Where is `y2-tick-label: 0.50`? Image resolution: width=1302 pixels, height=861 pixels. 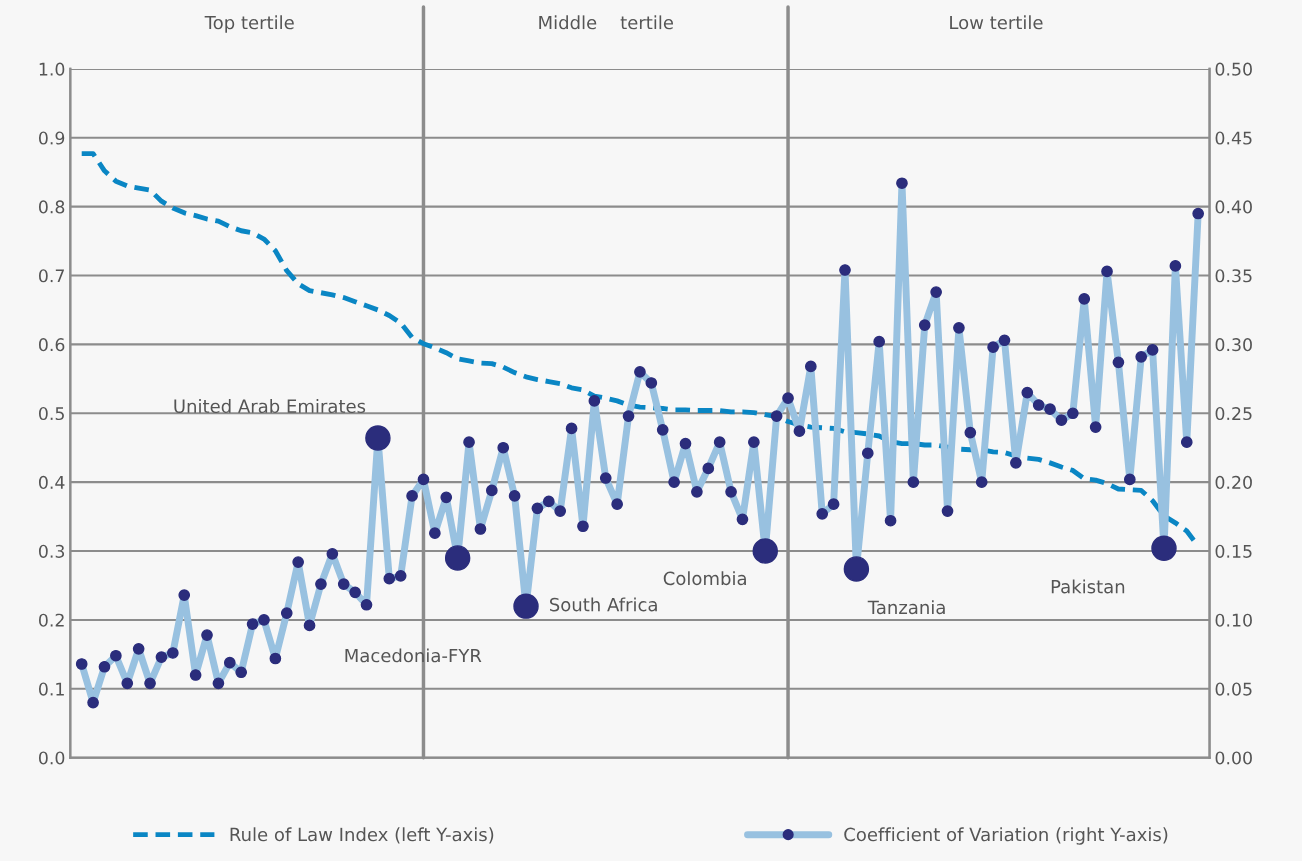 y2-tick-label: 0.50 is located at coordinates (1233, 69).